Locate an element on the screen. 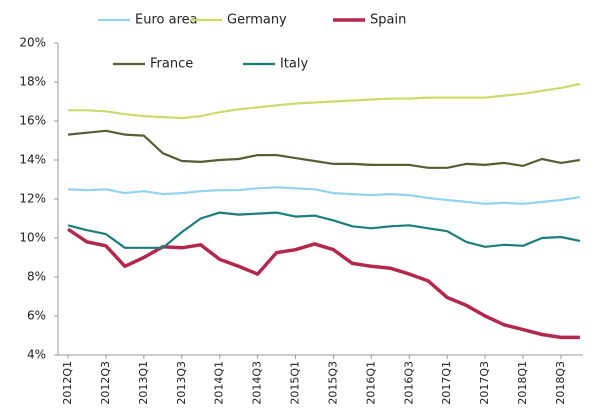 This screenshot has width=594, height=413. y-tick-label: 14% is located at coordinates (32, 160).